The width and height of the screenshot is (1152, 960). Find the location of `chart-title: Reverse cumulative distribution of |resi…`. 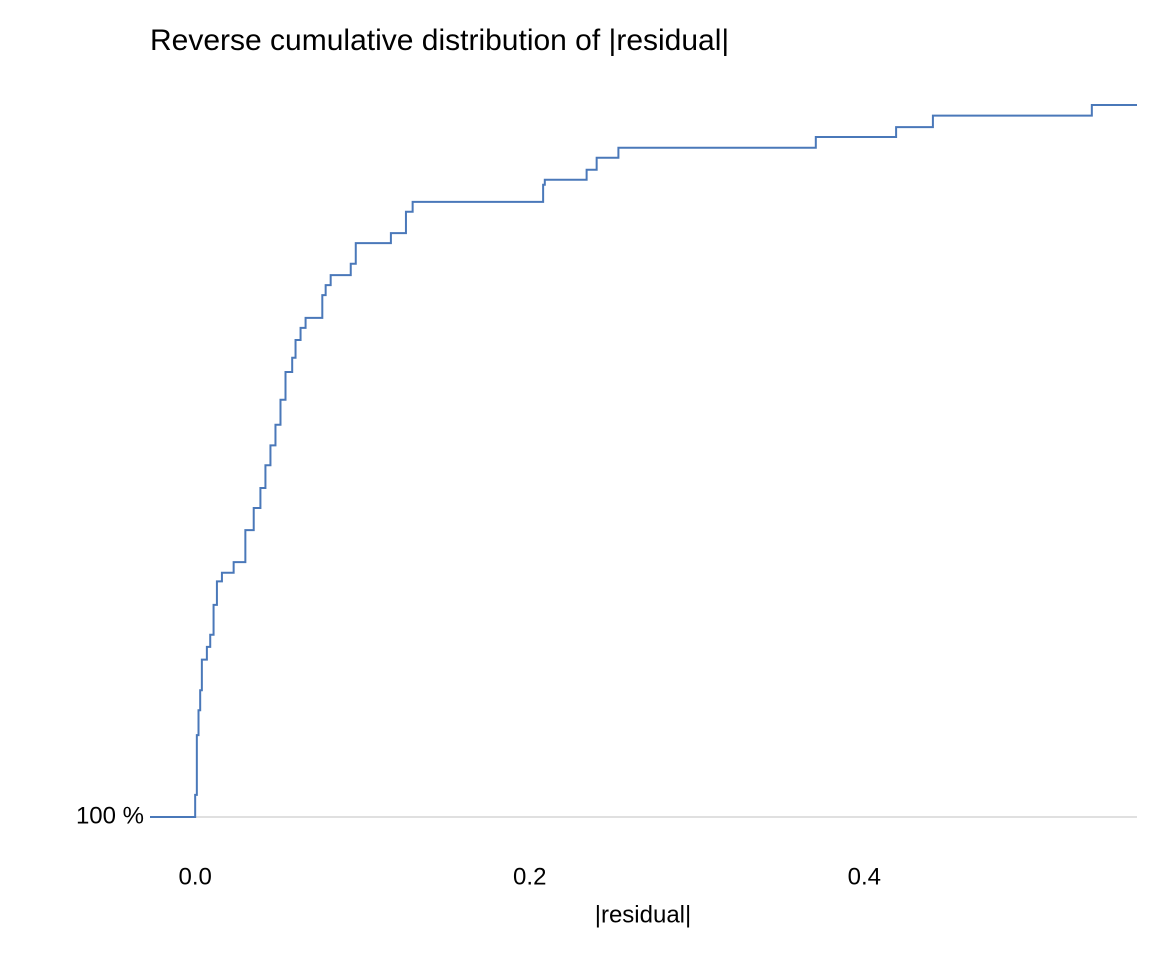

chart-title: Reverse cumulative distribution of |resi… is located at coordinates (439, 40).